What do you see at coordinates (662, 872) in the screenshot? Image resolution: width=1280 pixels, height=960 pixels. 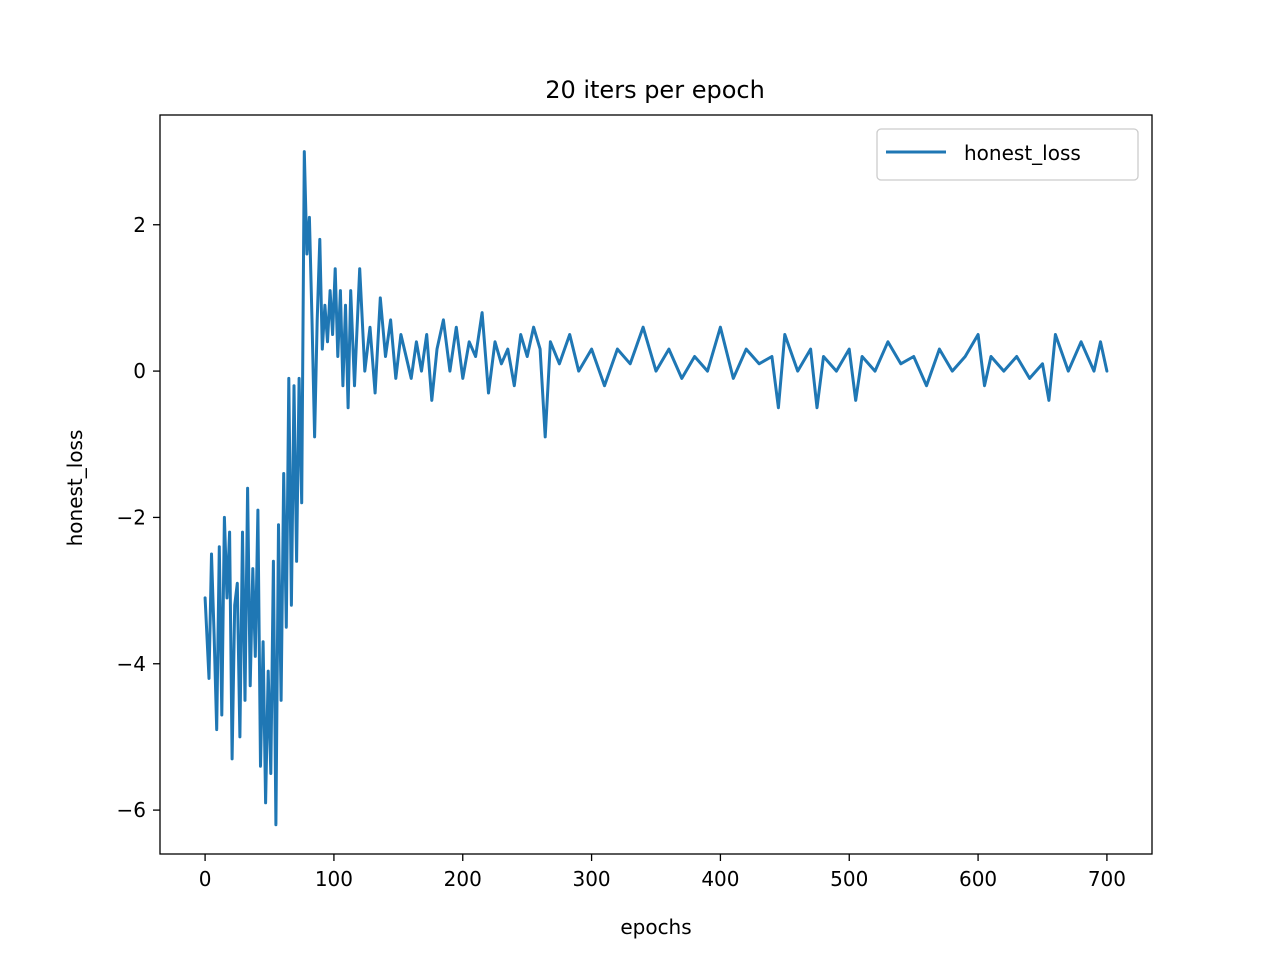 I see `x-axis: 0 100 200 300 400 500 600 700` at bounding box center [662, 872].